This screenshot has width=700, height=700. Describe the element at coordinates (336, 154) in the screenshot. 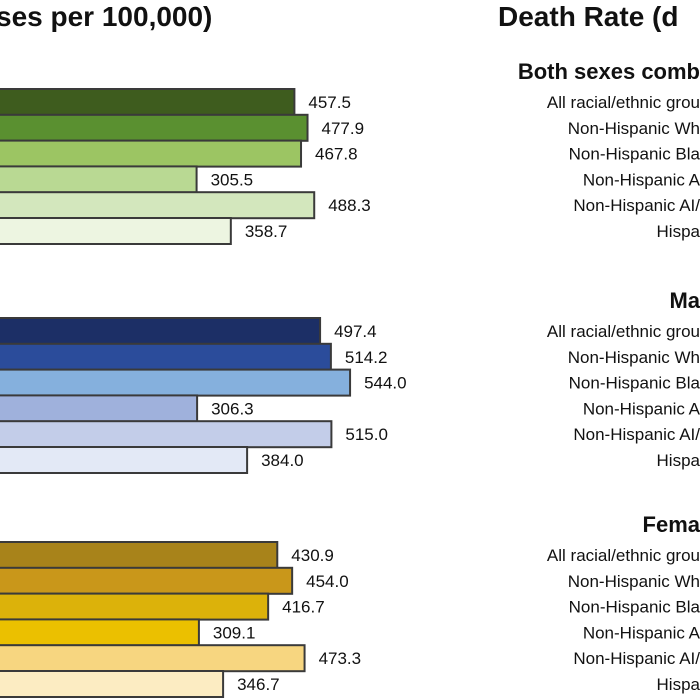

I see `bar-value-label: 467.8` at that location.